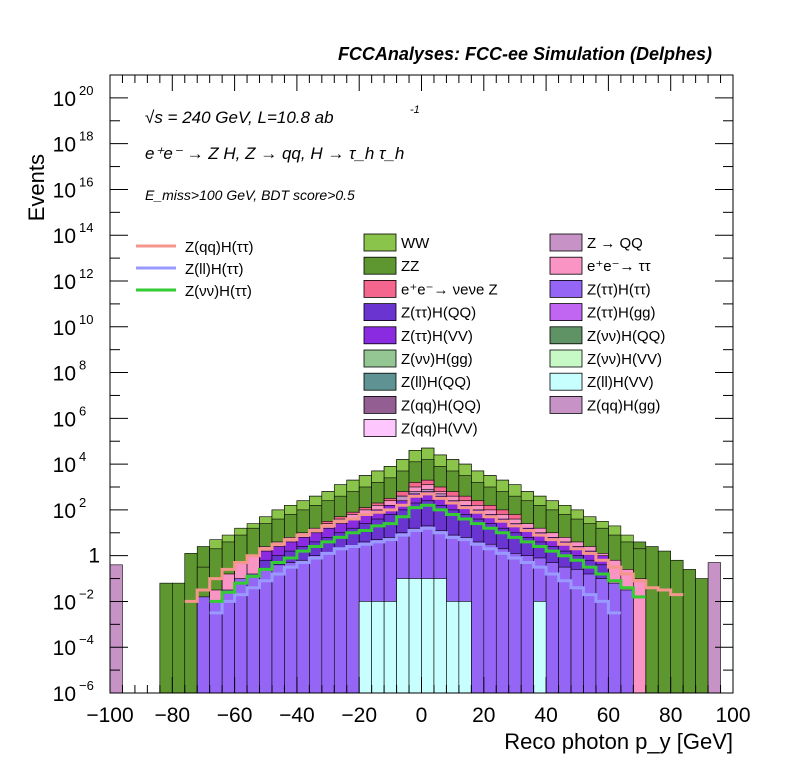 The width and height of the screenshot is (796, 772). I want to click on x-tick-label: 100, so click(732, 715).